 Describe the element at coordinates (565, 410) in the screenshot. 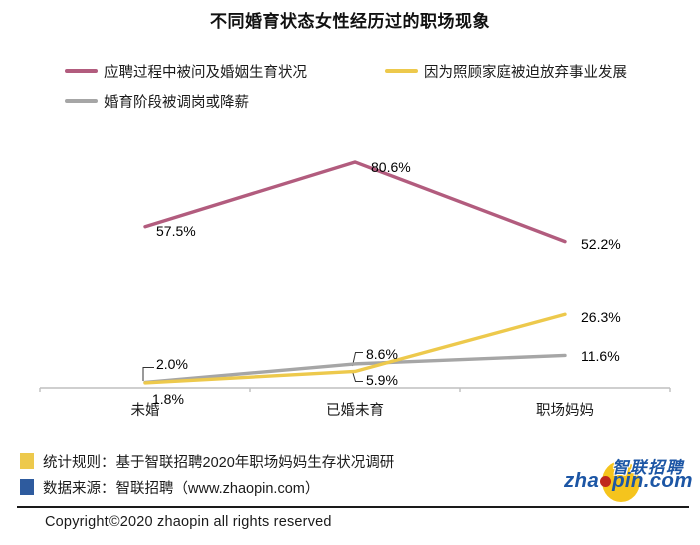

I see `x-axis-category-label: 职场妈妈` at that location.